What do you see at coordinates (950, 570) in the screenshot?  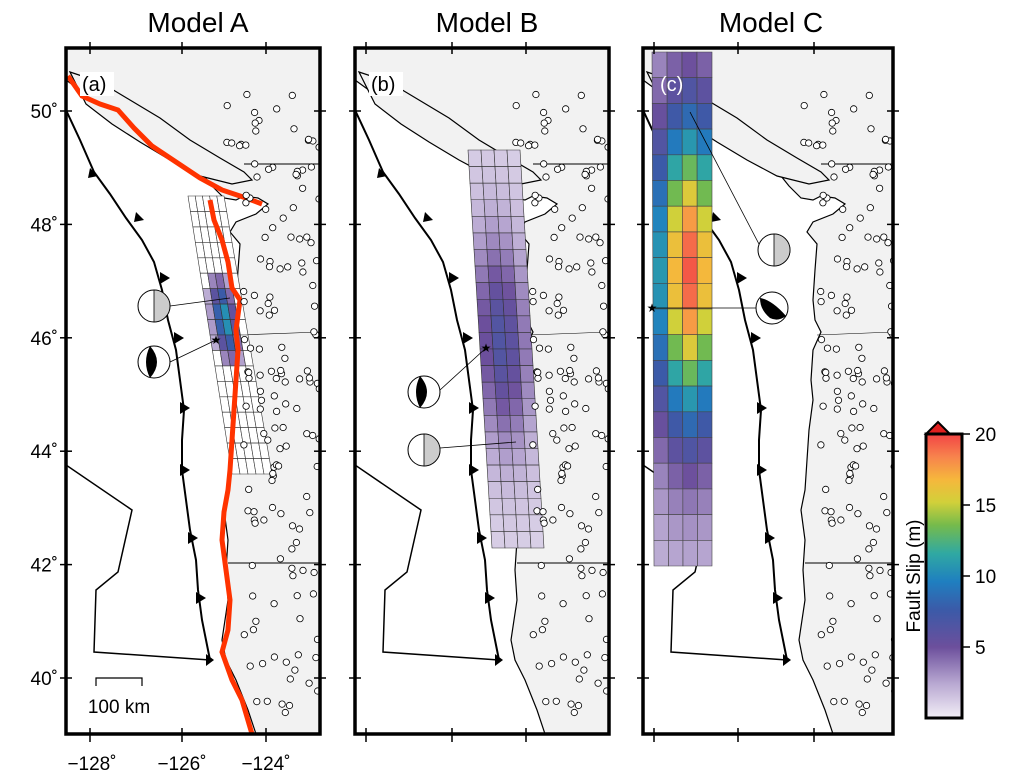 I see `colorbar: 5 10 15 20 Fault Slip (m)` at bounding box center [950, 570].